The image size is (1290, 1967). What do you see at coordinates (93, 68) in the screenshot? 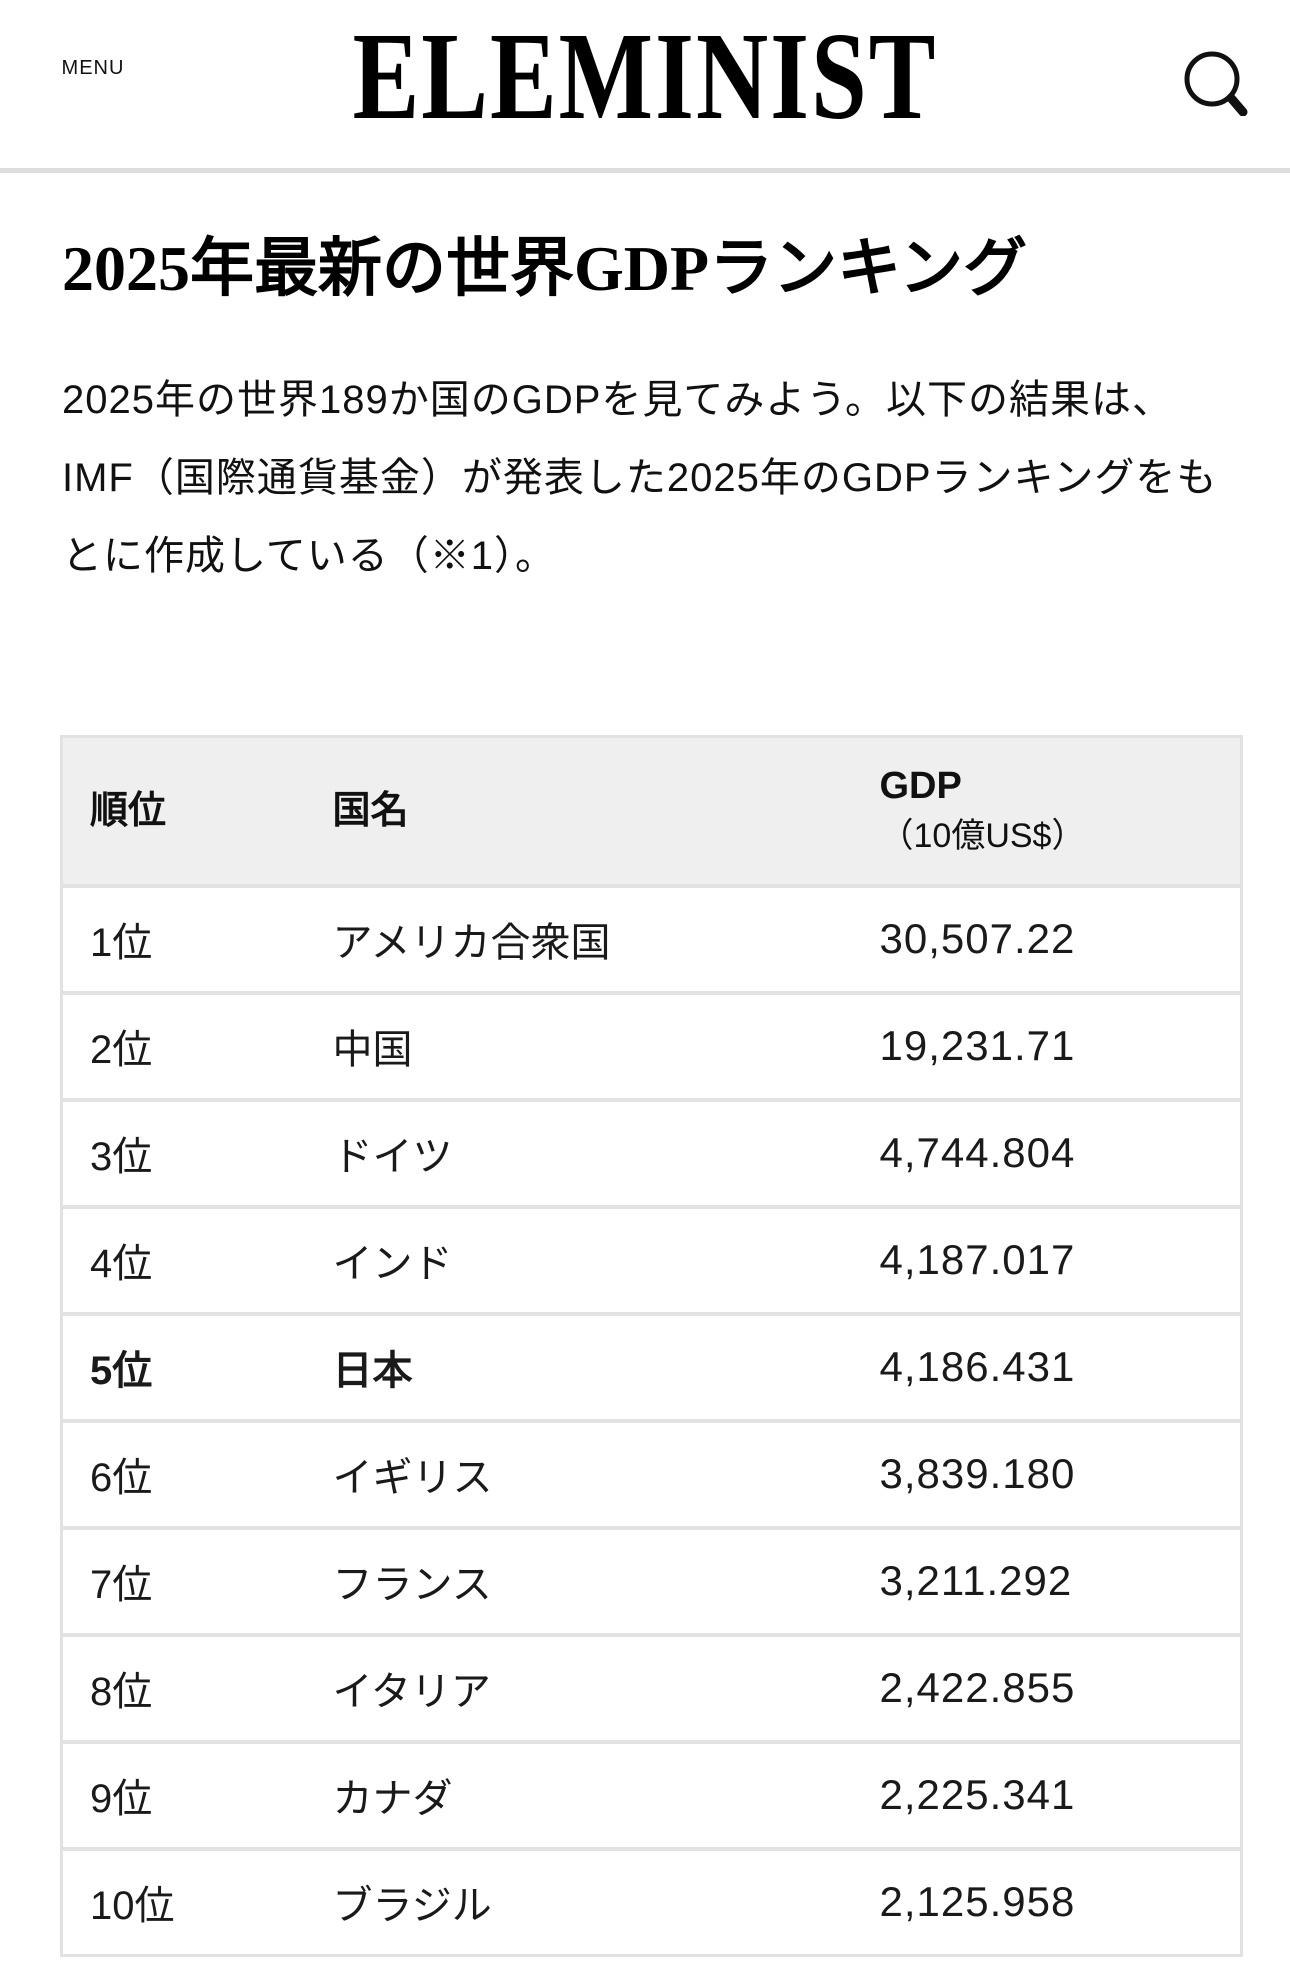
I see `menu-label: MENU` at bounding box center [93, 68].